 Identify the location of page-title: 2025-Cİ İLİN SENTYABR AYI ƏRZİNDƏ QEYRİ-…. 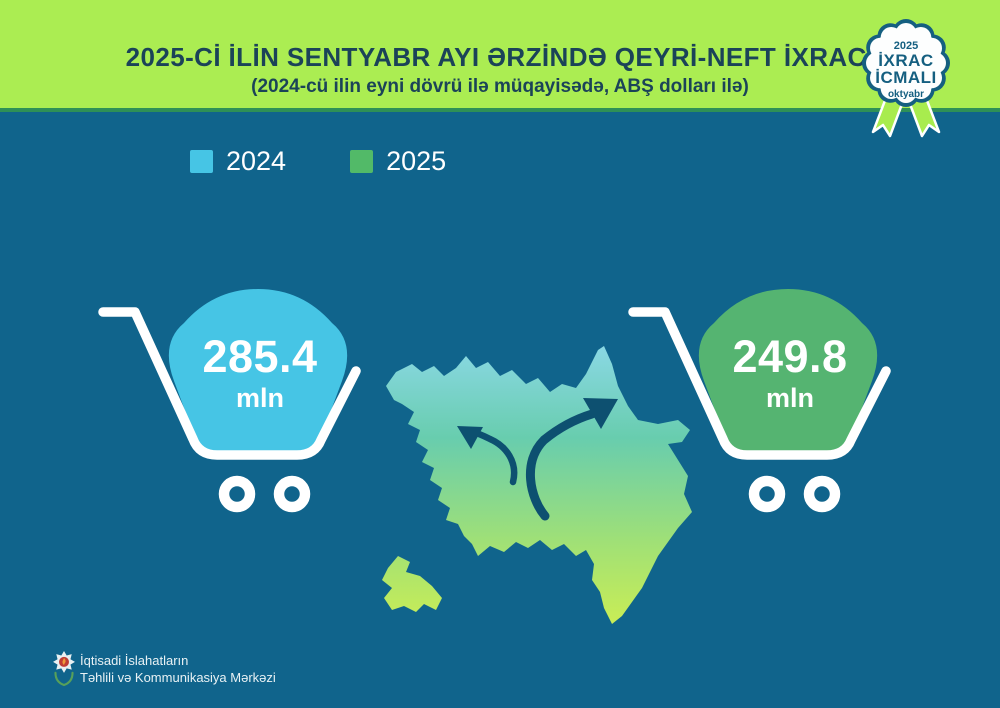
(500, 57).